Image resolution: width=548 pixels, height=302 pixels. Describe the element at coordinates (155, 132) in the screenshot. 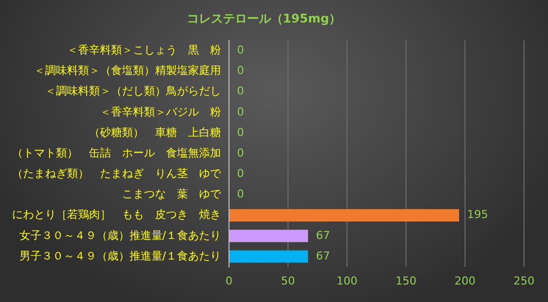

I see `y-tick-label: （砂糖類） 車糖 上白糖` at that location.